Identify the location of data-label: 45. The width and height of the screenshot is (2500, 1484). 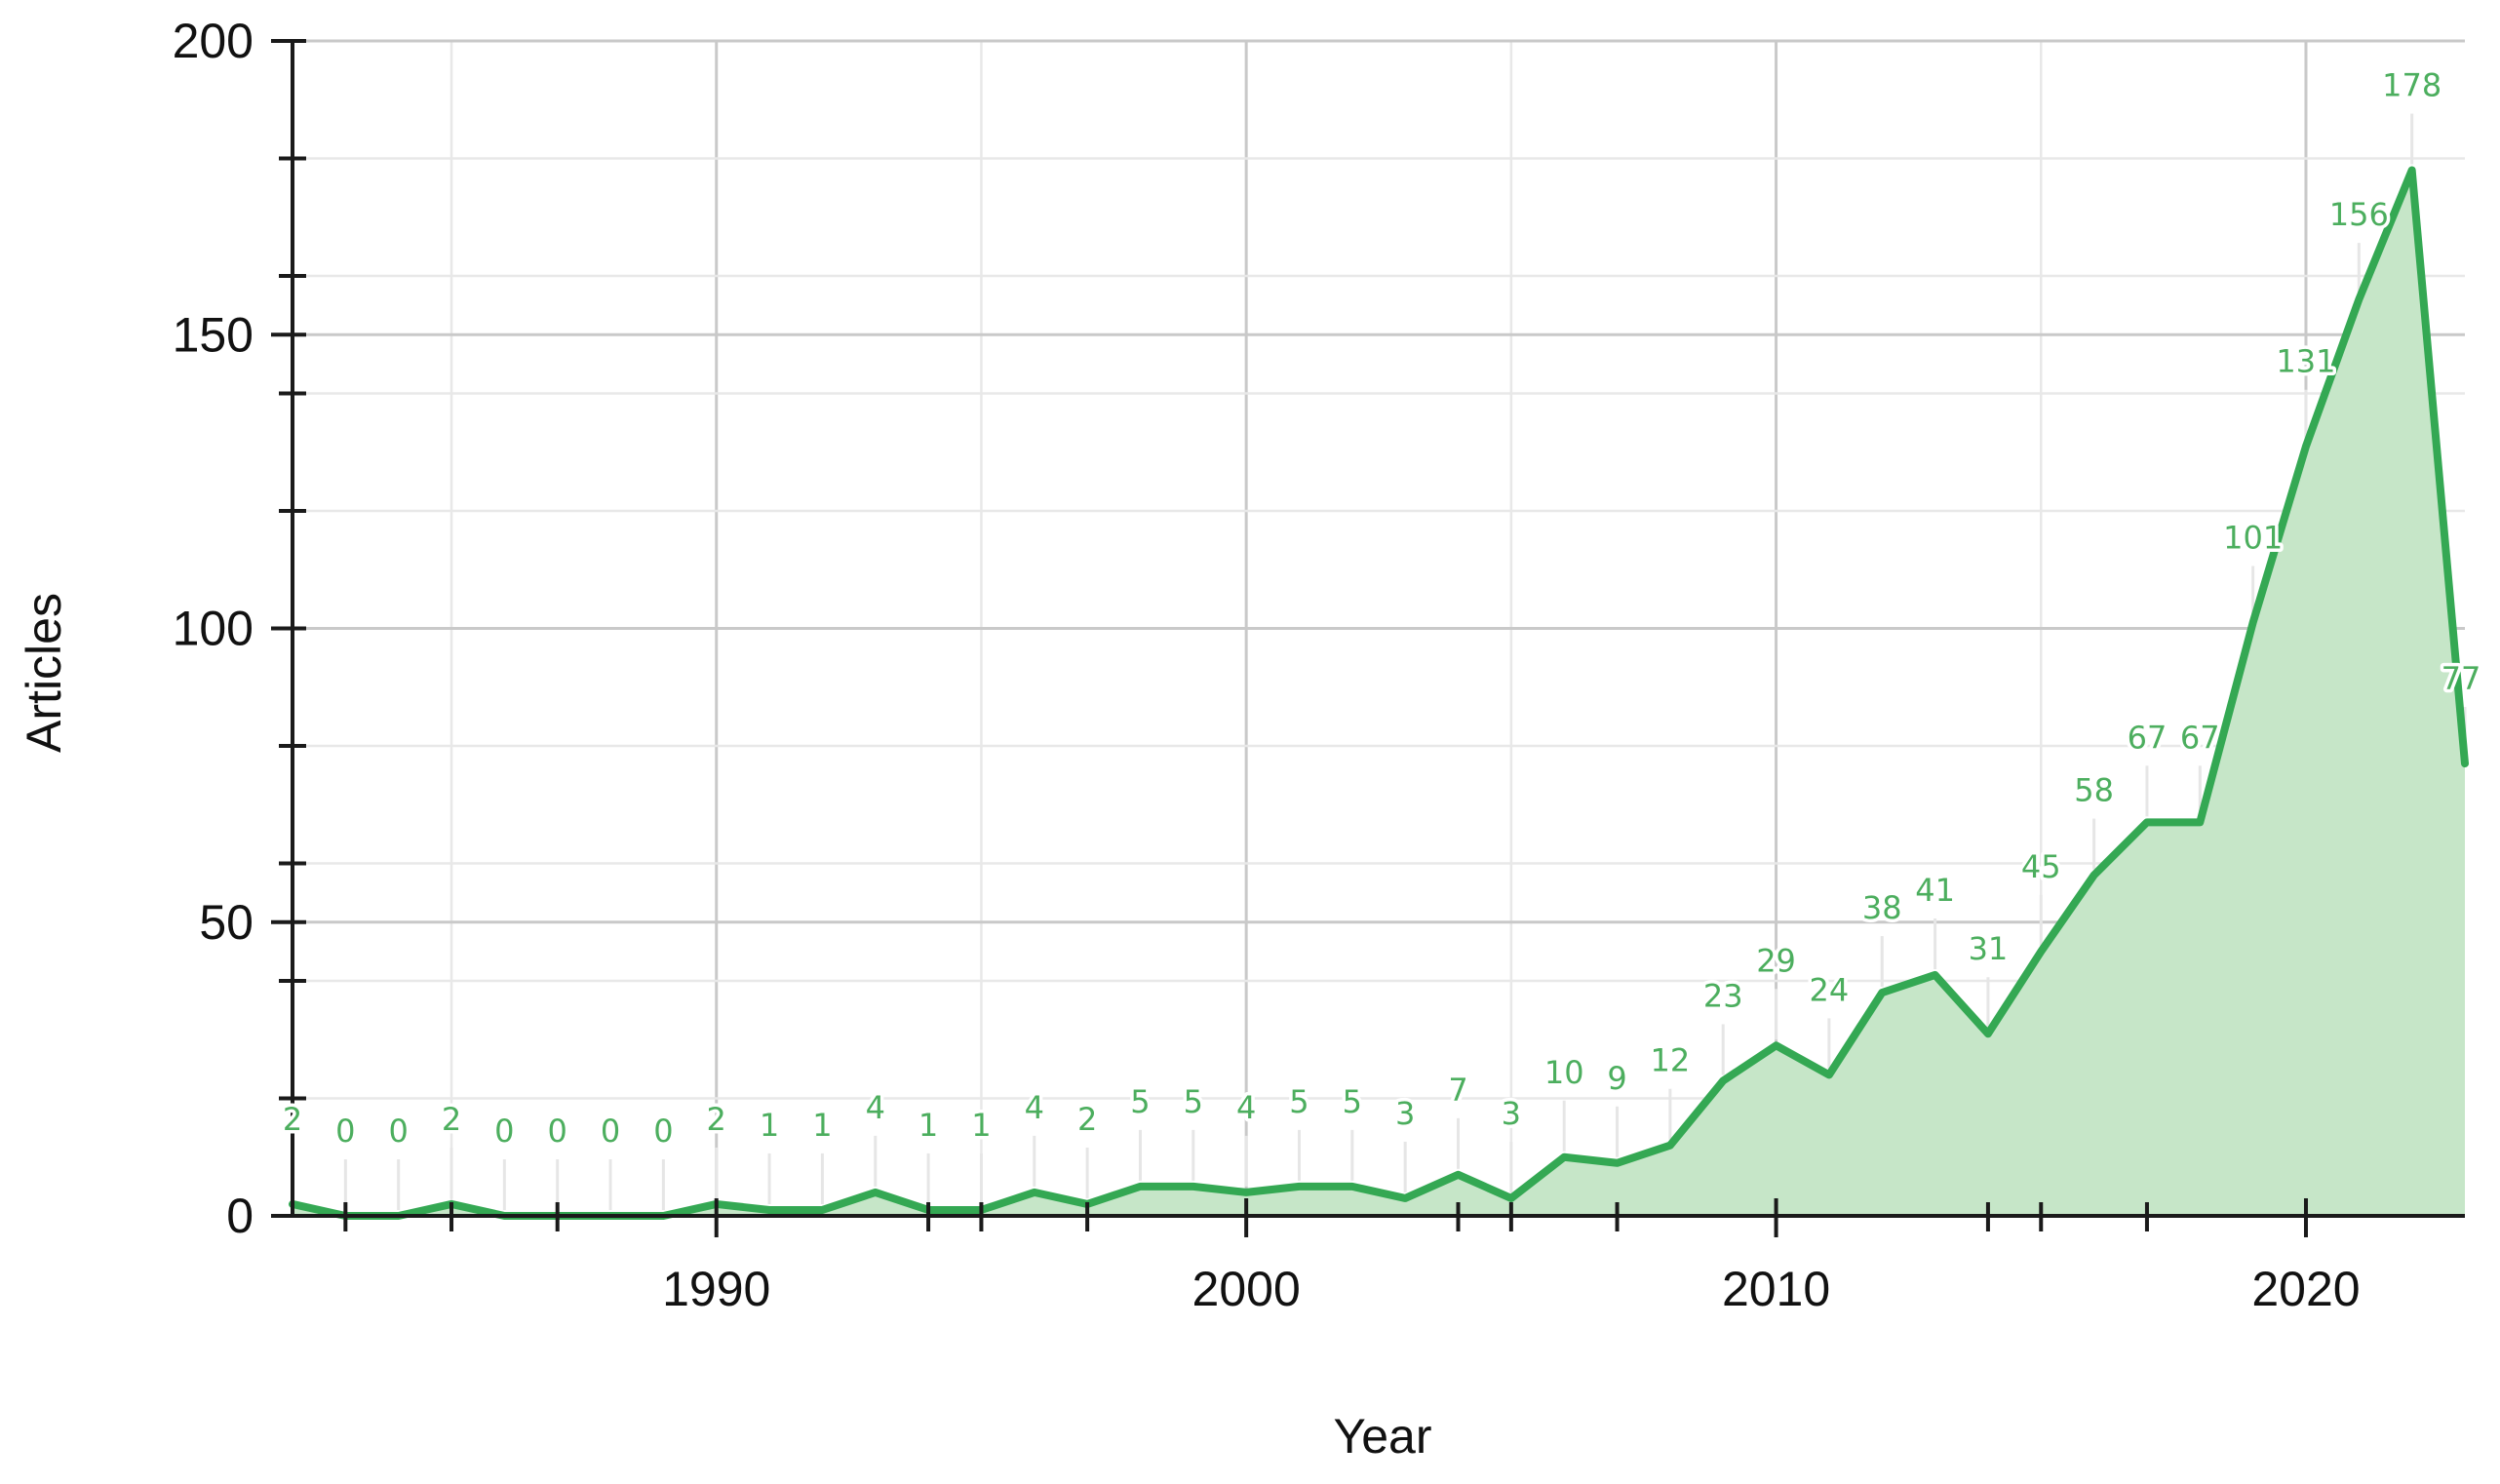
(2041, 866).